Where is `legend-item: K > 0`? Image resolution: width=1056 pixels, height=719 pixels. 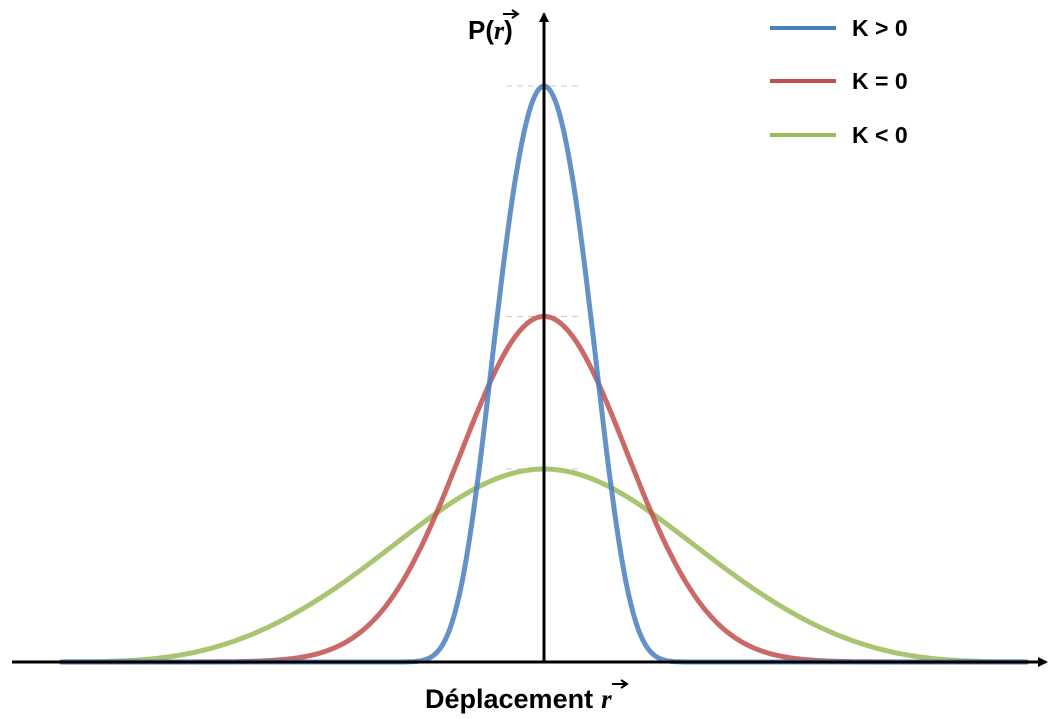 legend-item: K > 0 is located at coordinates (839, 28).